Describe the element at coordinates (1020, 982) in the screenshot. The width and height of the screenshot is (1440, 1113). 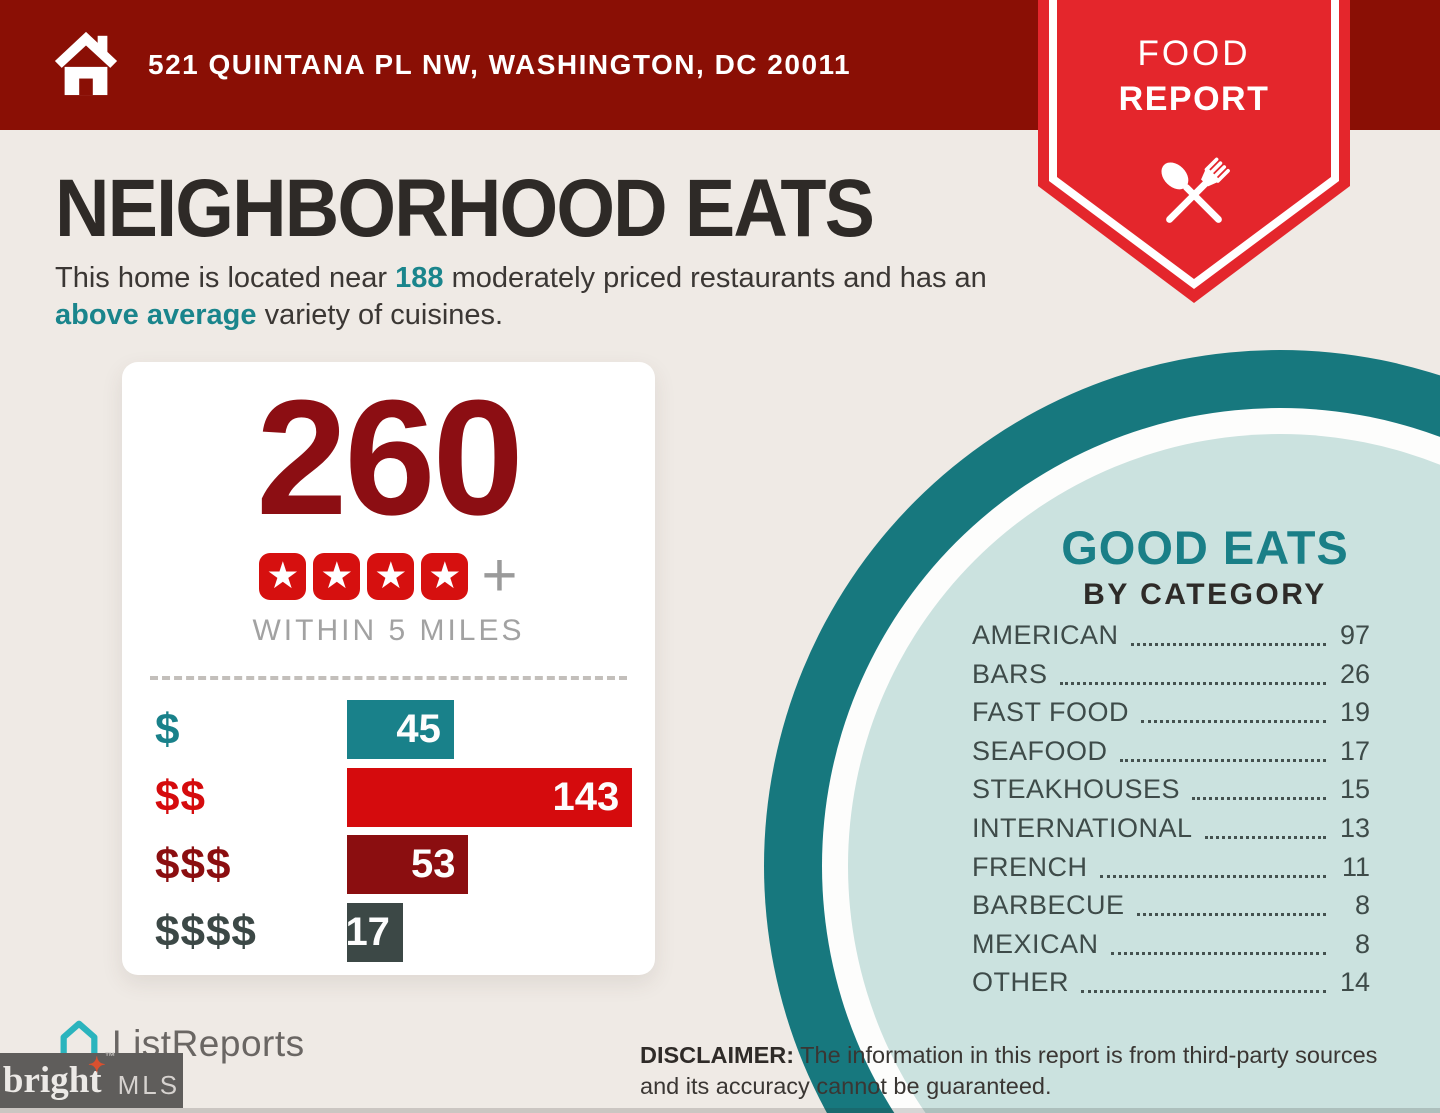
I see `category-label: OTHER` at that location.